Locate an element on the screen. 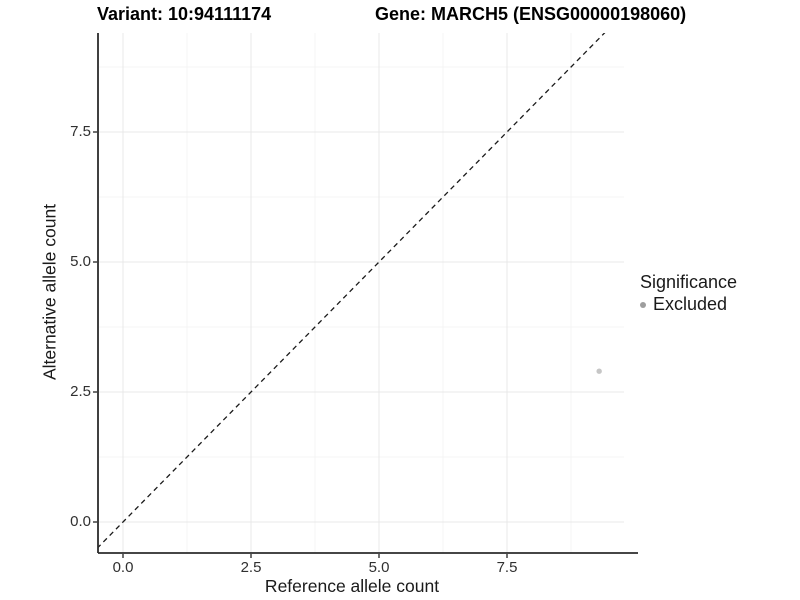  x-tick-label: 0.0 is located at coordinates (123, 567).